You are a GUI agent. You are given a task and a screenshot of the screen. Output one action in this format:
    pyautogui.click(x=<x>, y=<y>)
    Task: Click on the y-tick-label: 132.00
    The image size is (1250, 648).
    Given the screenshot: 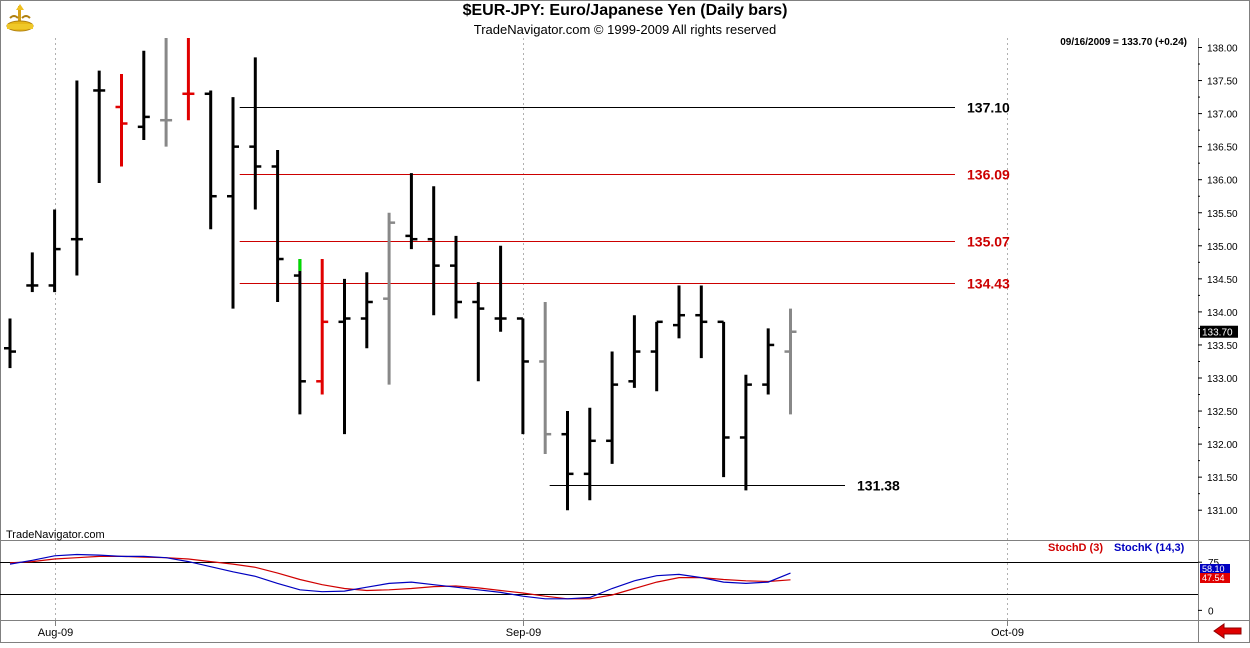 What is the action you would take?
    pyautogui.click(x=1222, y=445)
    